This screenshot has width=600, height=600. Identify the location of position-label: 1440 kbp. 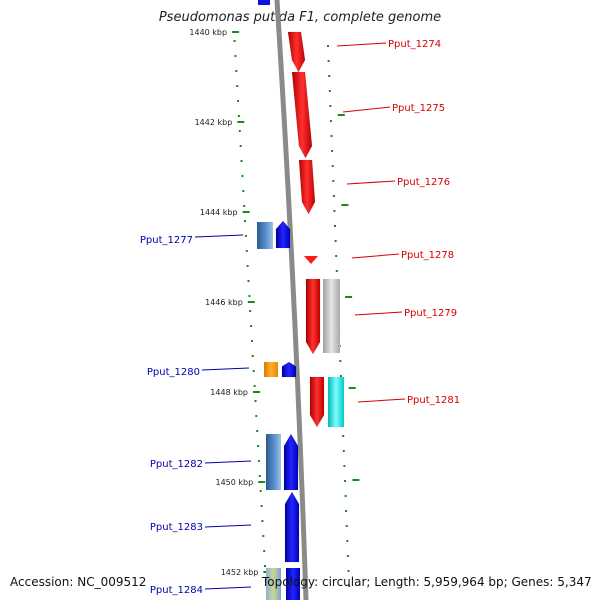
(208, 32).